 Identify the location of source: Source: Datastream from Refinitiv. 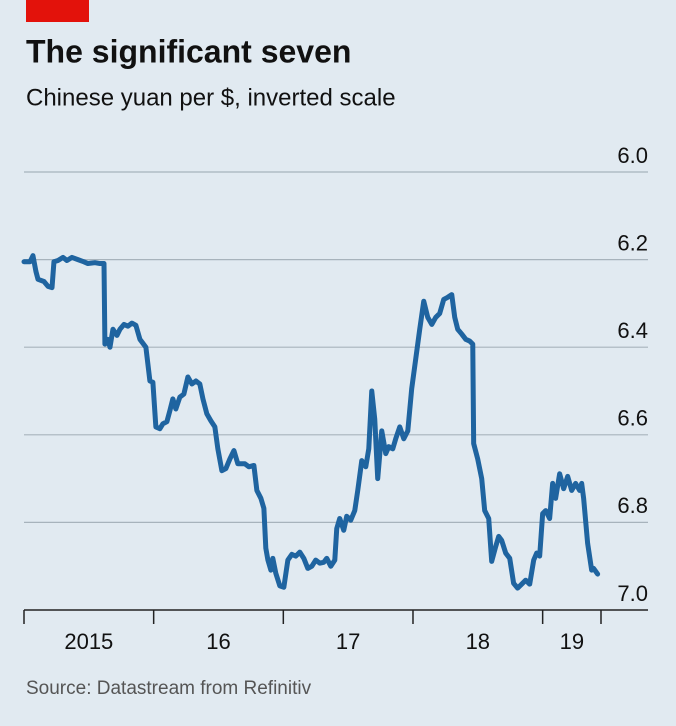
(169, 688).